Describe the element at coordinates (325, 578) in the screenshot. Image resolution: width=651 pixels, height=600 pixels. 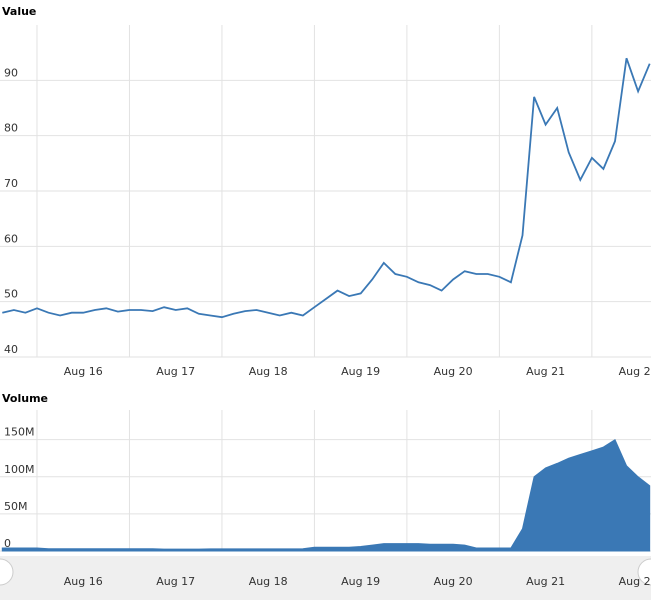
I see `scrollbar` at that location.